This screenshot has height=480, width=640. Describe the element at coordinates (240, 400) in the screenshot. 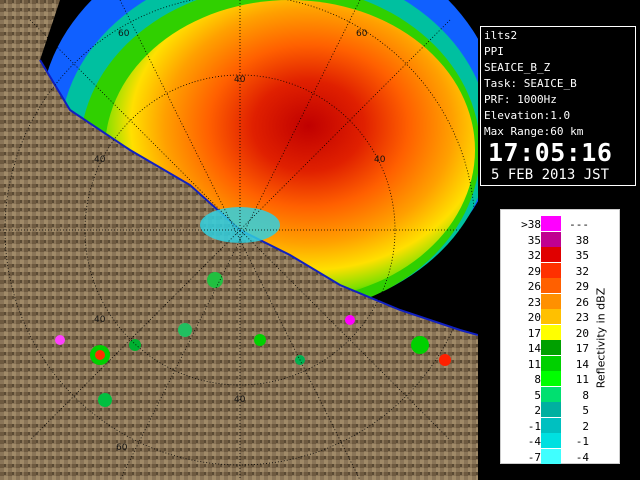

I see `ring-label-40-s: 40` at that location.